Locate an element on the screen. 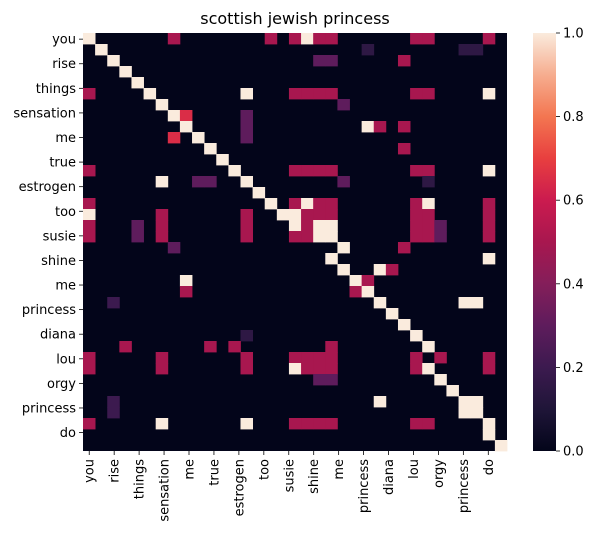 The image size is (594, 537). x-tick-label: orgy is located at coordinates (439, 473).